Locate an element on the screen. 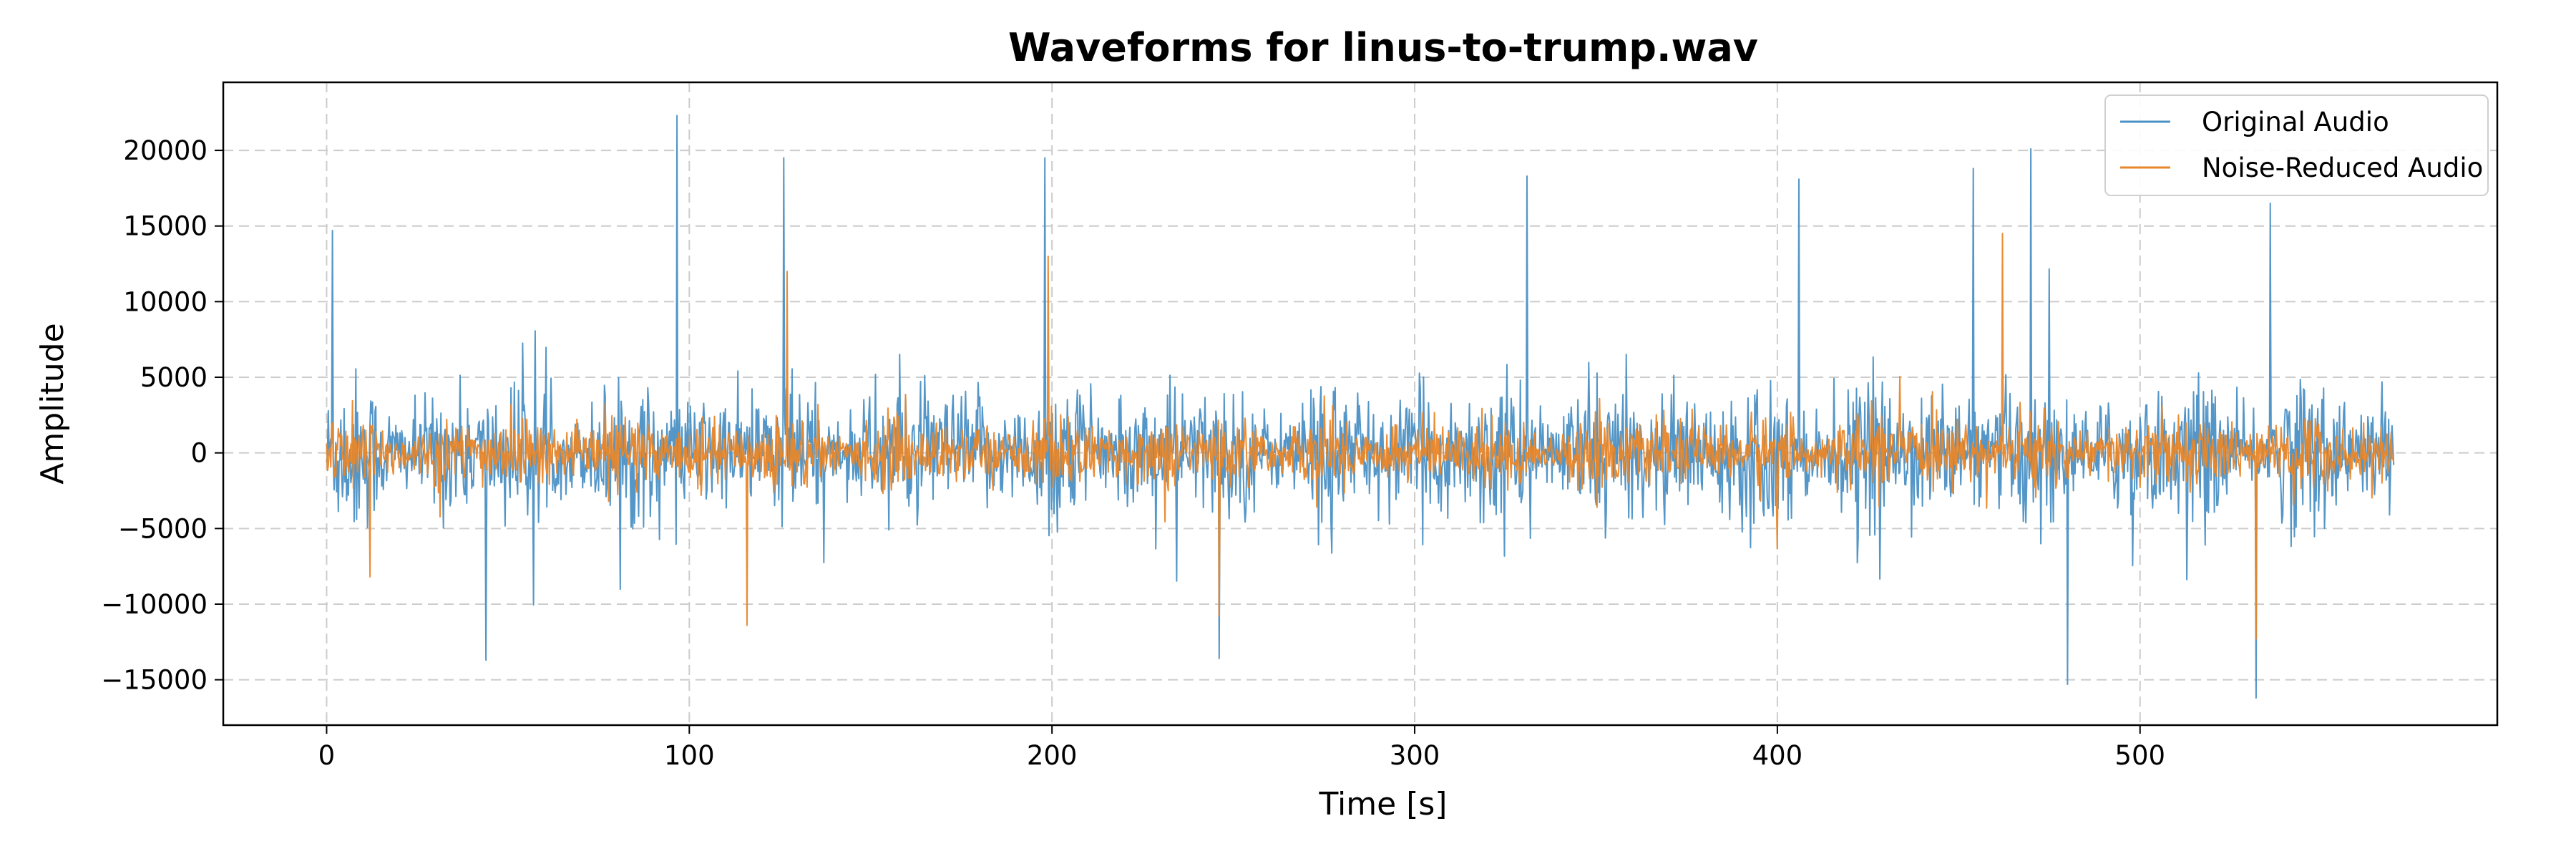  y-tick-label: 15000 is located at coordinates (165, 226).